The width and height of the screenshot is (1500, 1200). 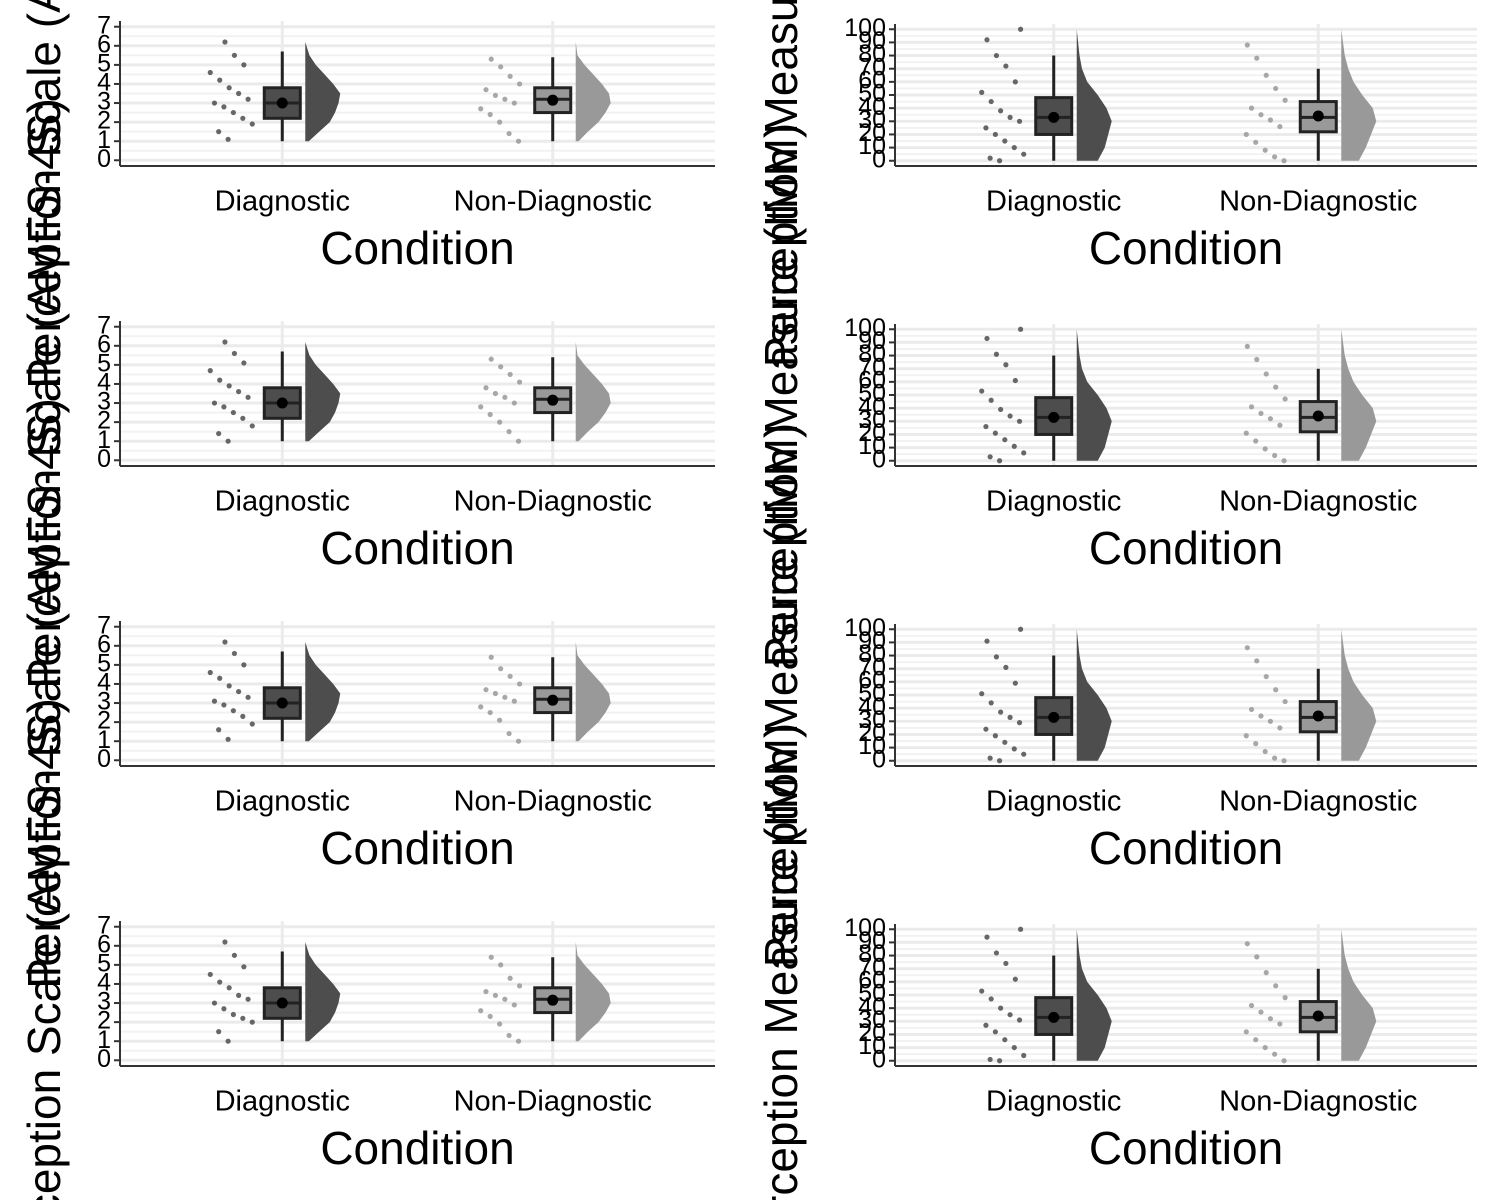 What do you see at coordinates (872, 667) in the screenshot?
I see `y-tick-label: 70` at bounding box center [872, 667].